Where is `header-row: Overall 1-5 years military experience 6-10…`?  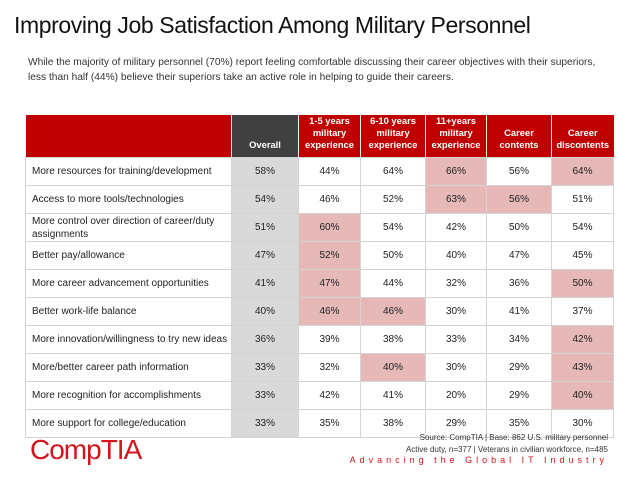 header-row: Overall 1-5 years military experience 6-10… is located at coordinates (319, 136).